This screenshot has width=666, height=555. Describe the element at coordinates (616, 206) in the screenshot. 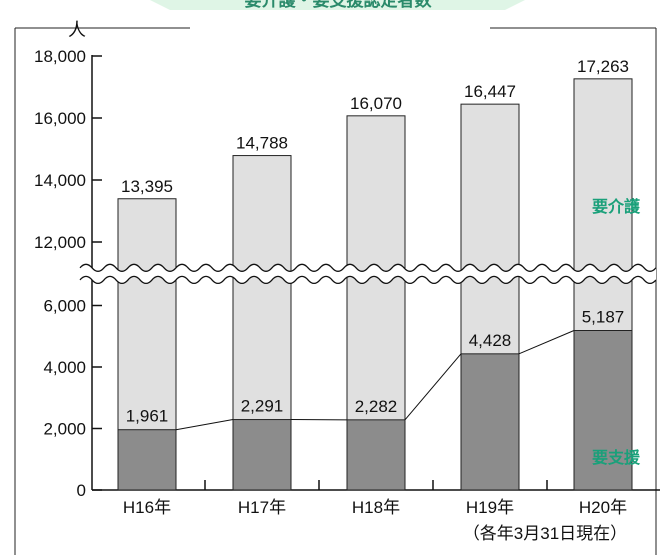

I see `legend-care-needed: 要介護` at that location.